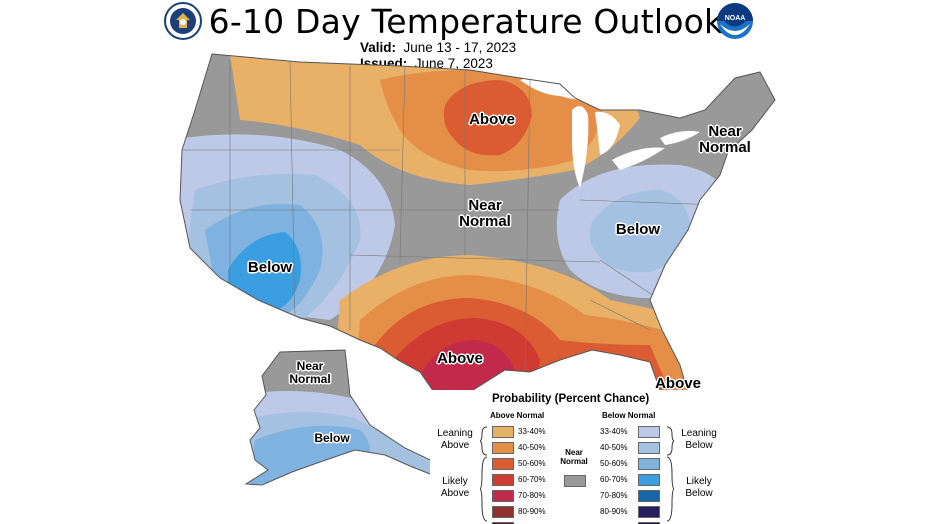 This screenshot has height=524, width=932. I want to click on above-range-4: 60-70%, so click(532, 479).